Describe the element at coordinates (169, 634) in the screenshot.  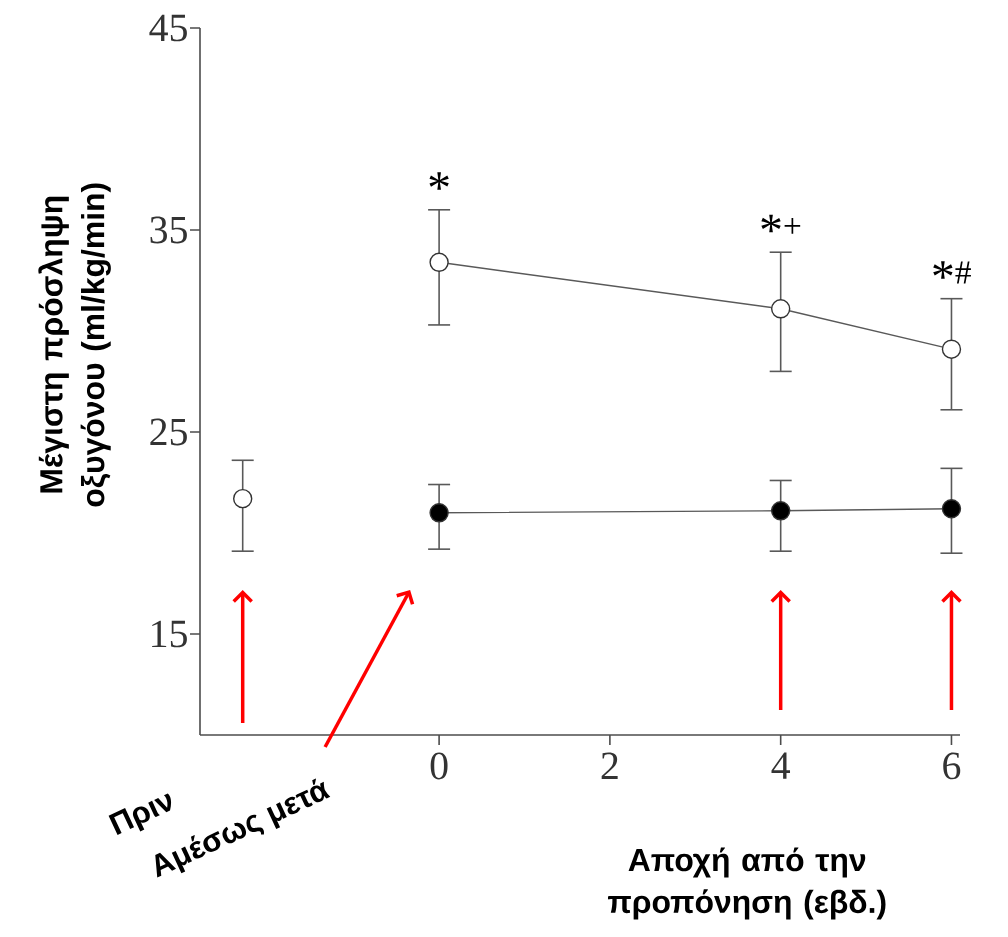
I see `y-tick-label: 15` at that location.